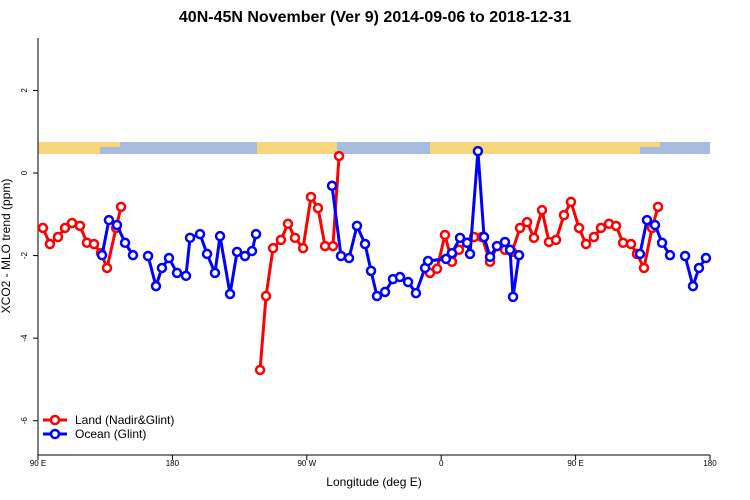  I want to click on legend: Land (Nadir&Glint)Ocean (Glint), so click(108, 427).